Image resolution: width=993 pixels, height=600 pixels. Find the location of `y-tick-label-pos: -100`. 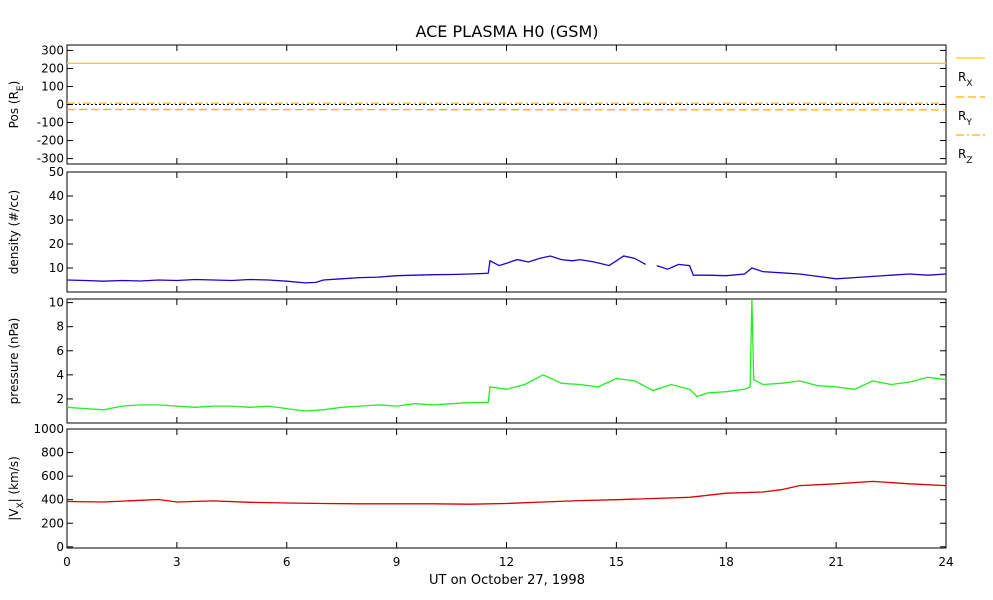

y-tick-label-pos: -100 is located at coordinates (50, 123).